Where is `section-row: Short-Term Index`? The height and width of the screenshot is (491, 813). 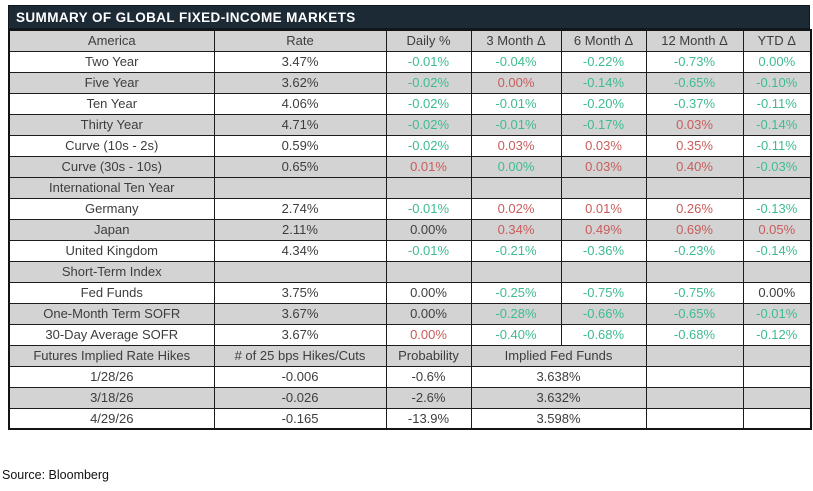
section-row: Short-Term Index is located at coordinates (410, 271).